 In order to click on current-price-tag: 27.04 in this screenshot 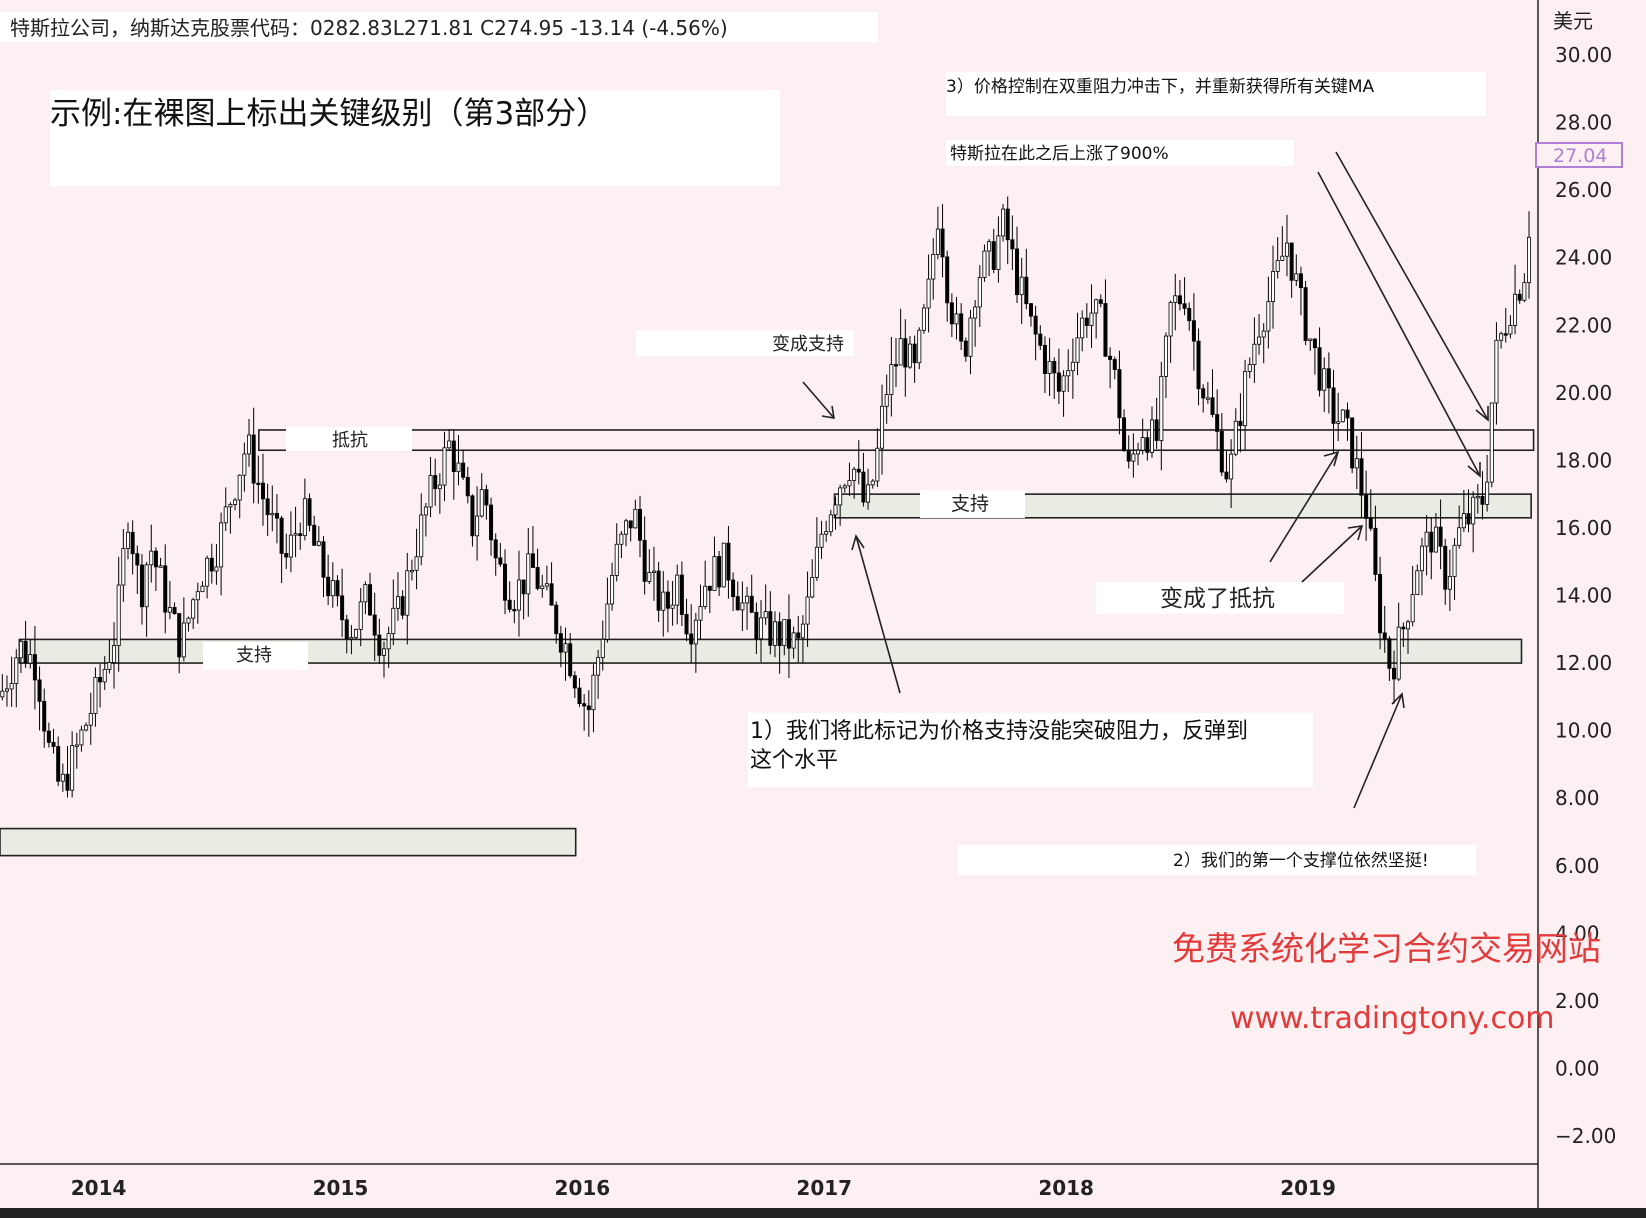, I will do `click(1580, 156)`.